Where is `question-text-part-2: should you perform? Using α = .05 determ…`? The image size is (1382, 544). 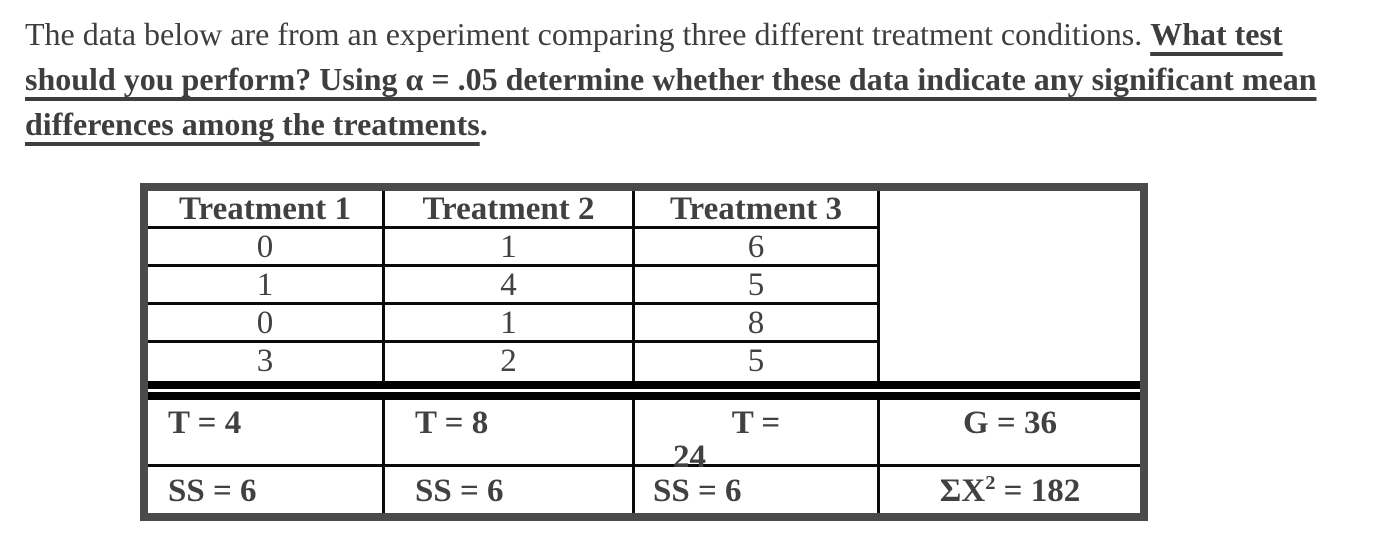
question-text-part-2: should you perform? Using α = .05 determ… is located at coordinates (671, 79).